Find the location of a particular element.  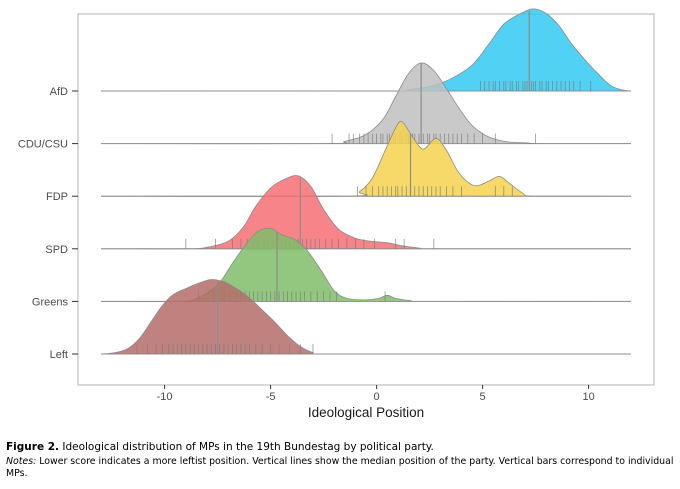

density-cdu-csu is located at coordinates (366, 103).